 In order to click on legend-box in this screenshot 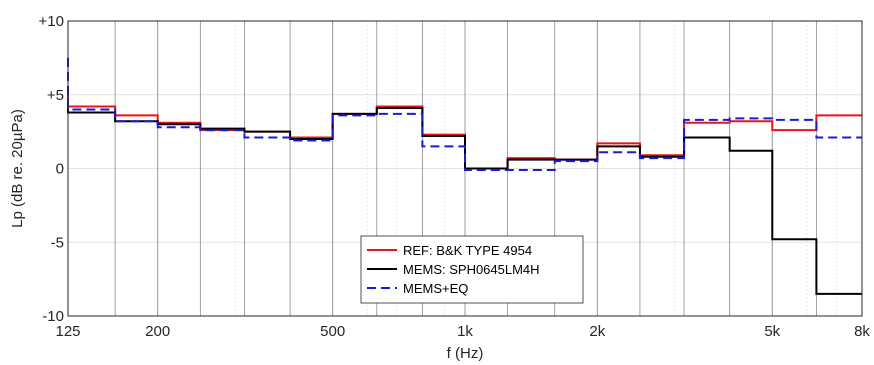, I will do `click(472, 269)`.